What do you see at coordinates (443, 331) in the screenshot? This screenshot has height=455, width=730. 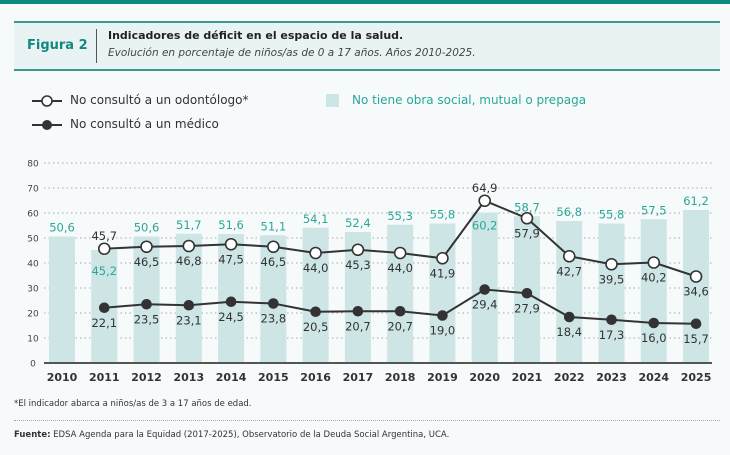 I see `medico-value-label: 19,0` at bounding box center [443, 331].